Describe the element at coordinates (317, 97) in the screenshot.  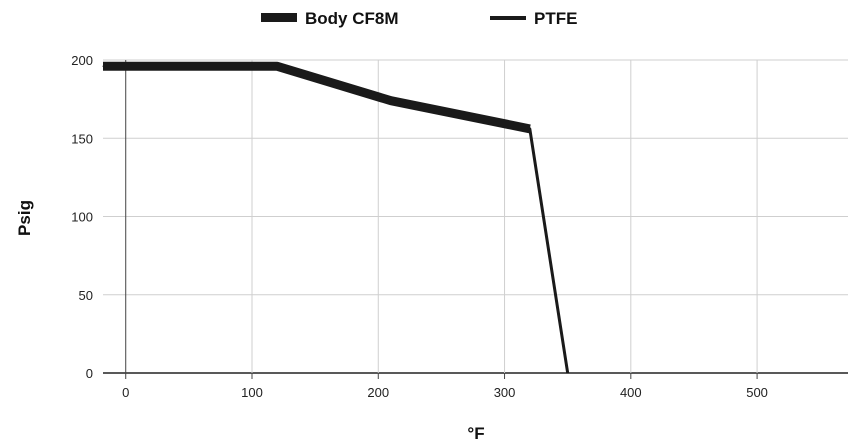
I see `series-line-body-cf8m` at that location.